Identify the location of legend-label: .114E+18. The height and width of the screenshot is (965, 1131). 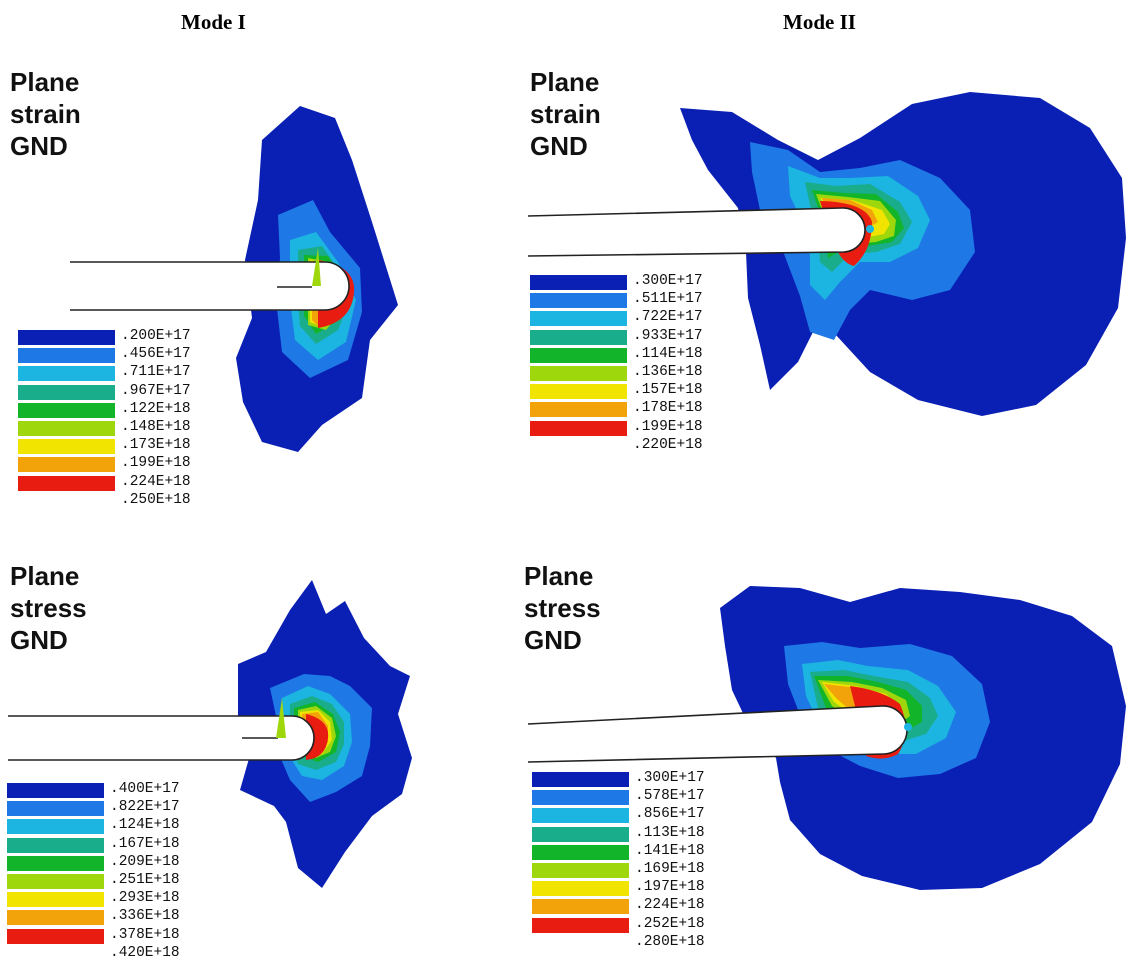
(668, 353).